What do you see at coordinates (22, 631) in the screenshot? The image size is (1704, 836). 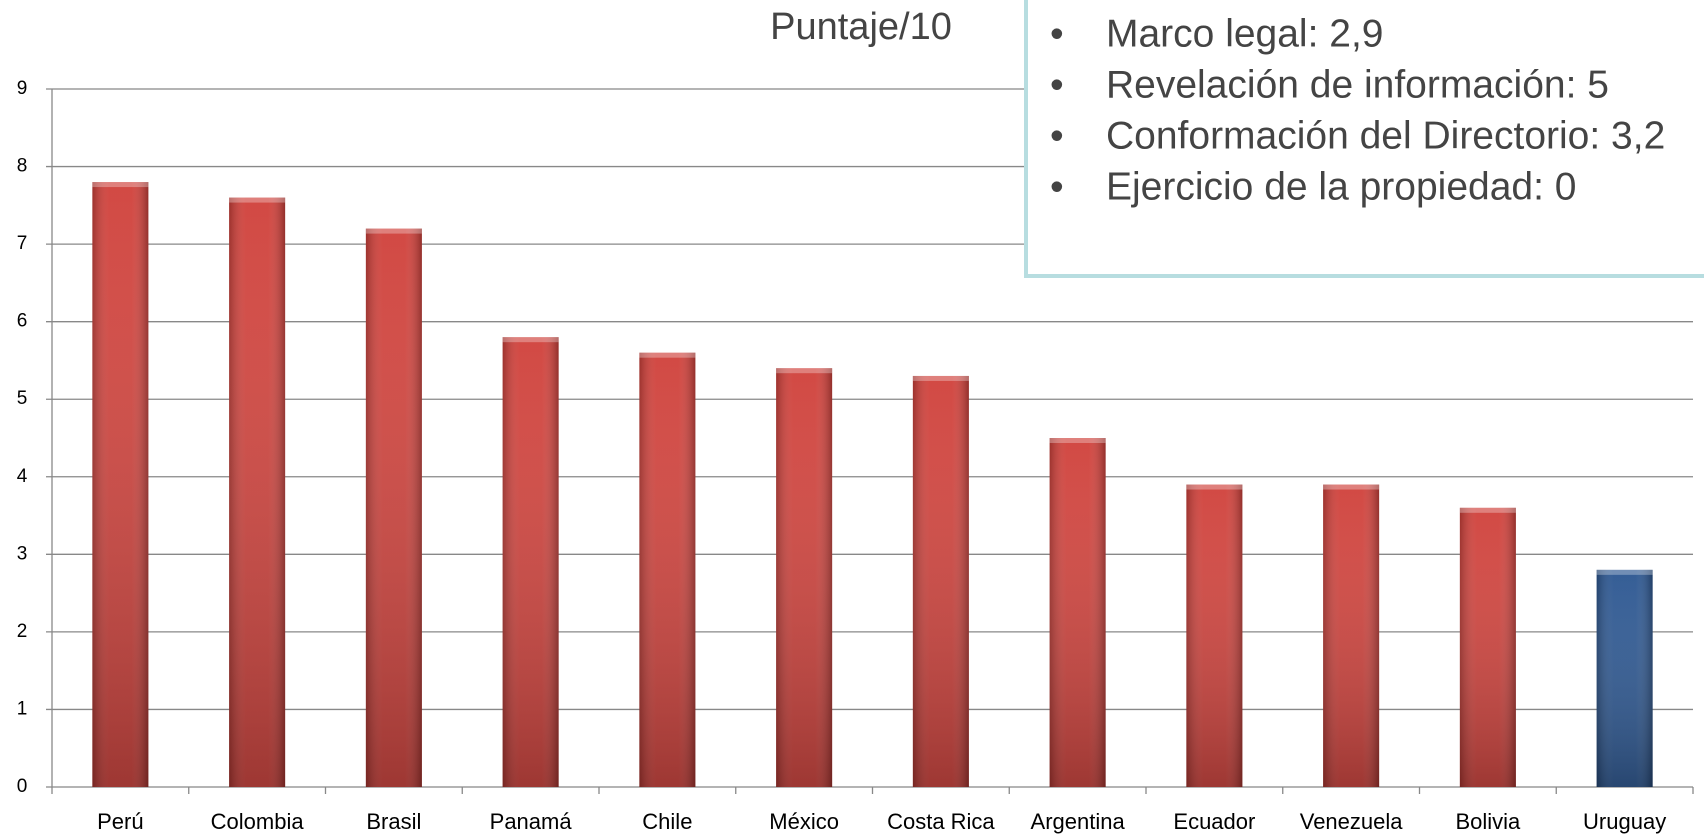 I see `y-tick-label: 2` at bounding box center [22, 631].